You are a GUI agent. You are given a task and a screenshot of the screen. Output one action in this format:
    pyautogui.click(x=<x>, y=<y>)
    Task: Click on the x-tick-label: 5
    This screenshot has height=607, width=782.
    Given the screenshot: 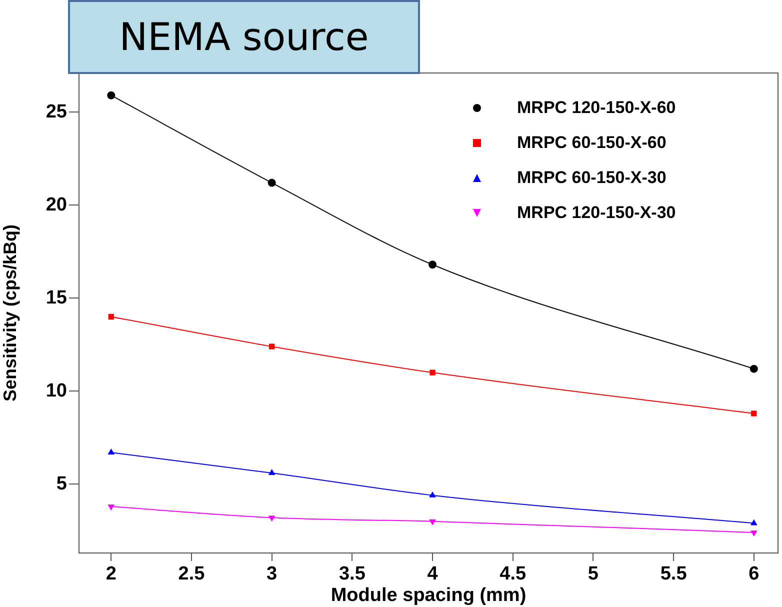 What is the action you would take?
    pyautogui.click(x=593, y=574)
    